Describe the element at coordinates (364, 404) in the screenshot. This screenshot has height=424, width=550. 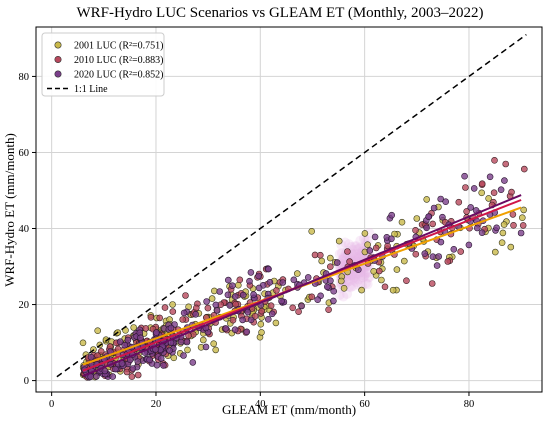
I see `x-tick-label: 60` at that location.